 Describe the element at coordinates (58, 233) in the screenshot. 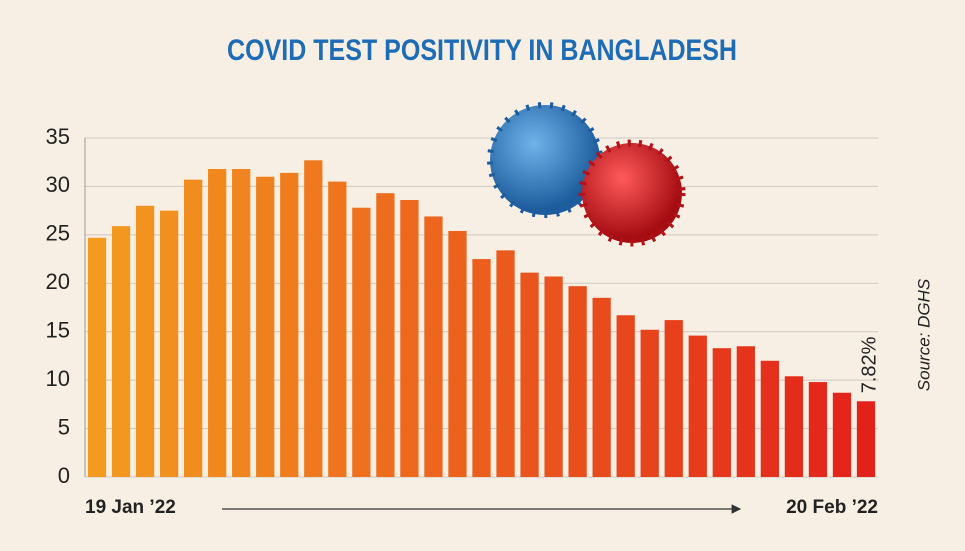

I see `y-tick-label: 25` at that location.